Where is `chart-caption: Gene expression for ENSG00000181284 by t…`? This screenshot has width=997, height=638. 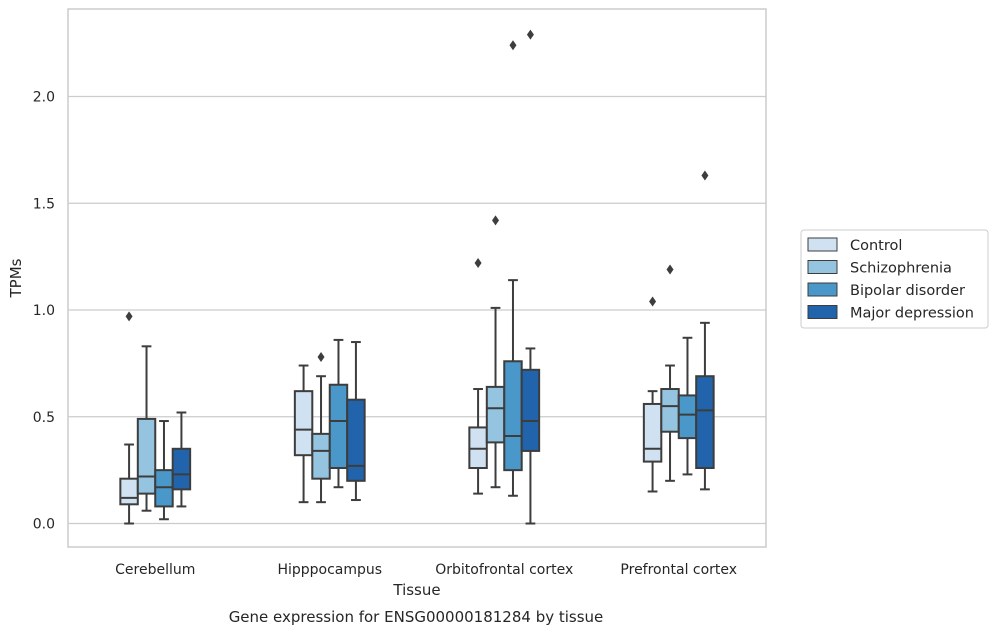 chart-caption: Gene expression for ENSG00000181284 by t… is located at coordinates (416, 617).